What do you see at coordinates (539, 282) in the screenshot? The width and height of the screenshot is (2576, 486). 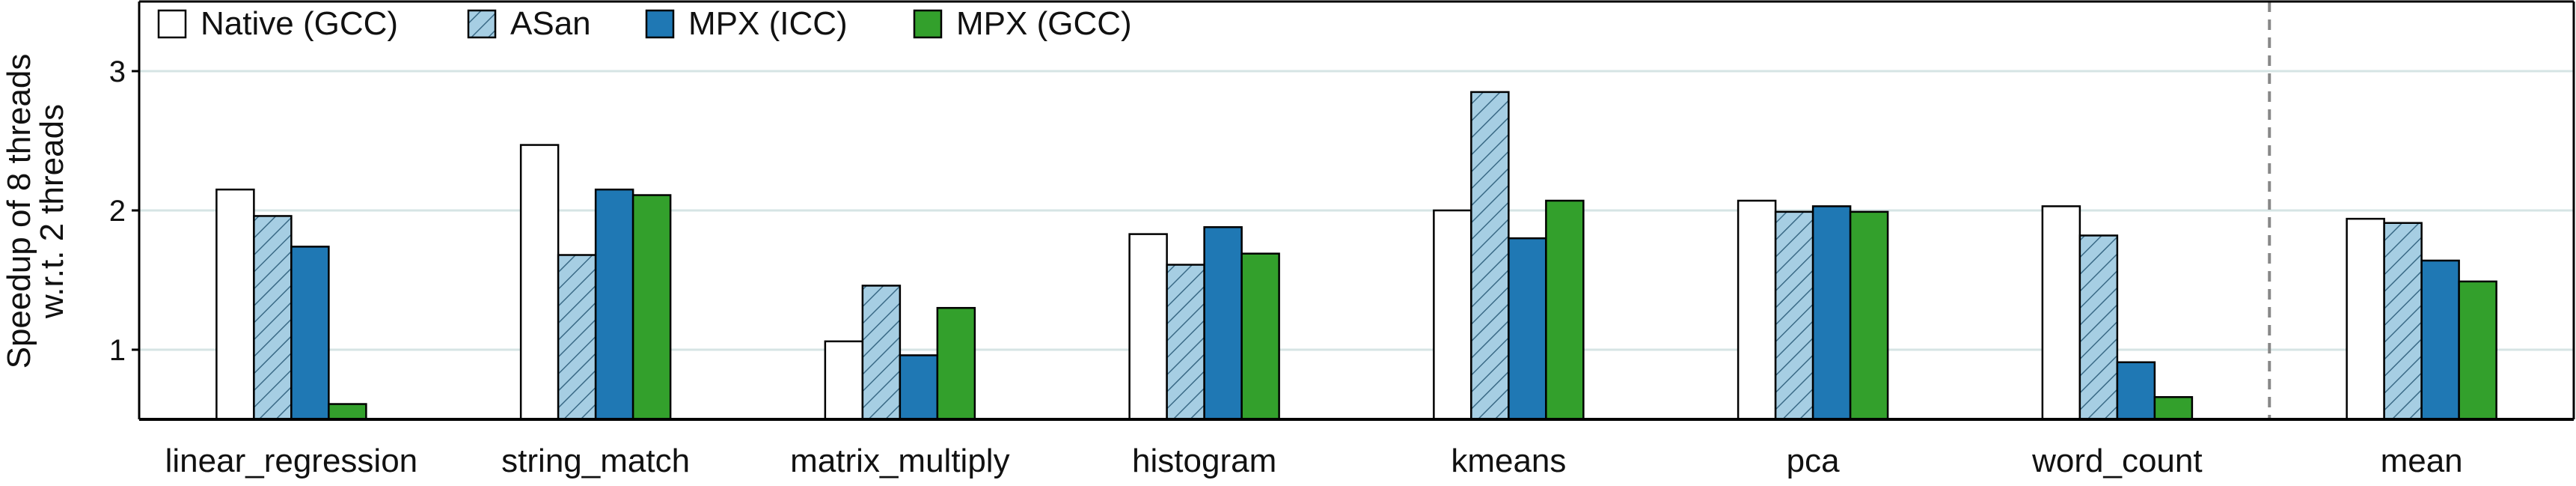 I see `bar-string_match-native-gcc-` at bounding box center [539, 282].